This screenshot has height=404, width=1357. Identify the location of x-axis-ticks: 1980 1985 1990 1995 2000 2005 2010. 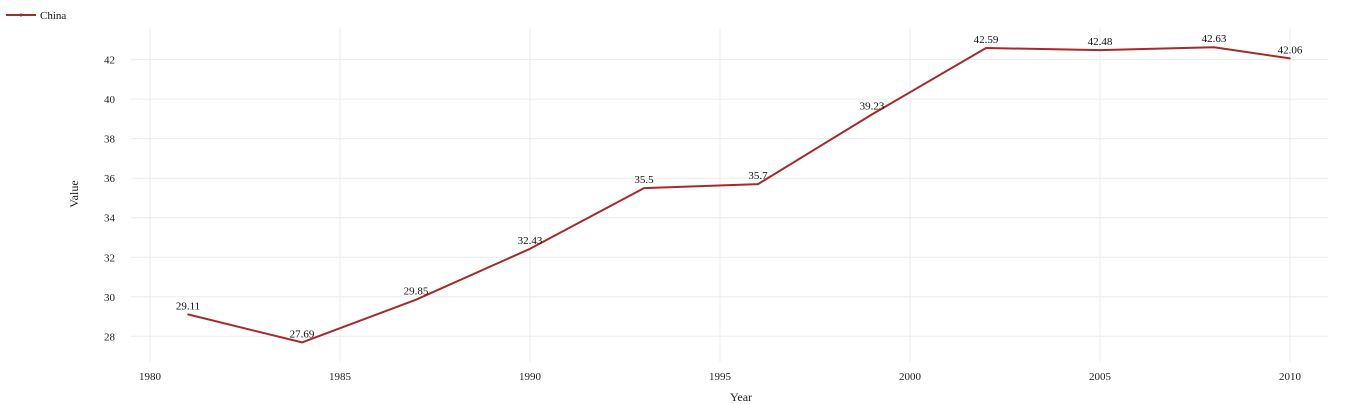
(720, 377).